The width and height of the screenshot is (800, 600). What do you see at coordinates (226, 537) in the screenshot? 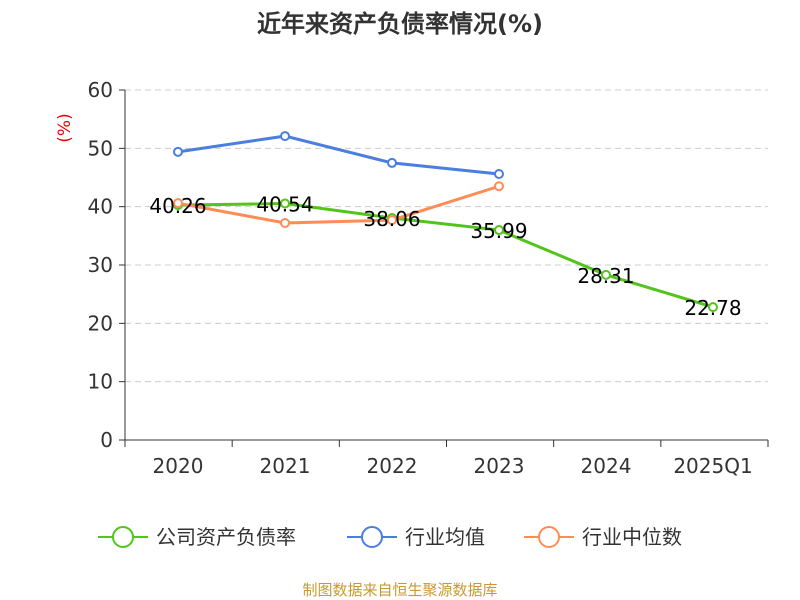
I see `legend-label: 公司资产负债率` at bounding box center [226, 537].